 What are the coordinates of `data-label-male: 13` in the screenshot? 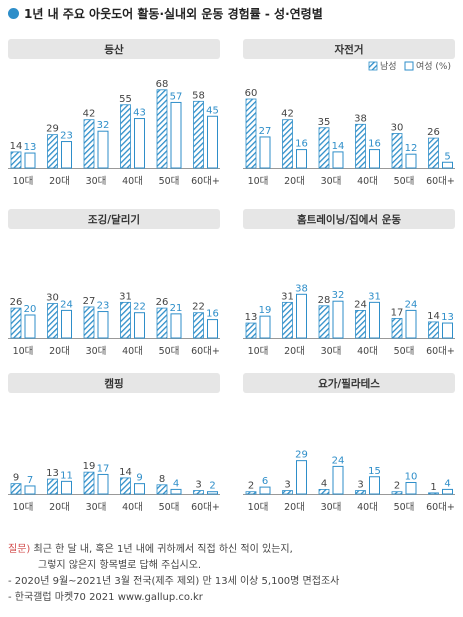 It's located at (251, 317).